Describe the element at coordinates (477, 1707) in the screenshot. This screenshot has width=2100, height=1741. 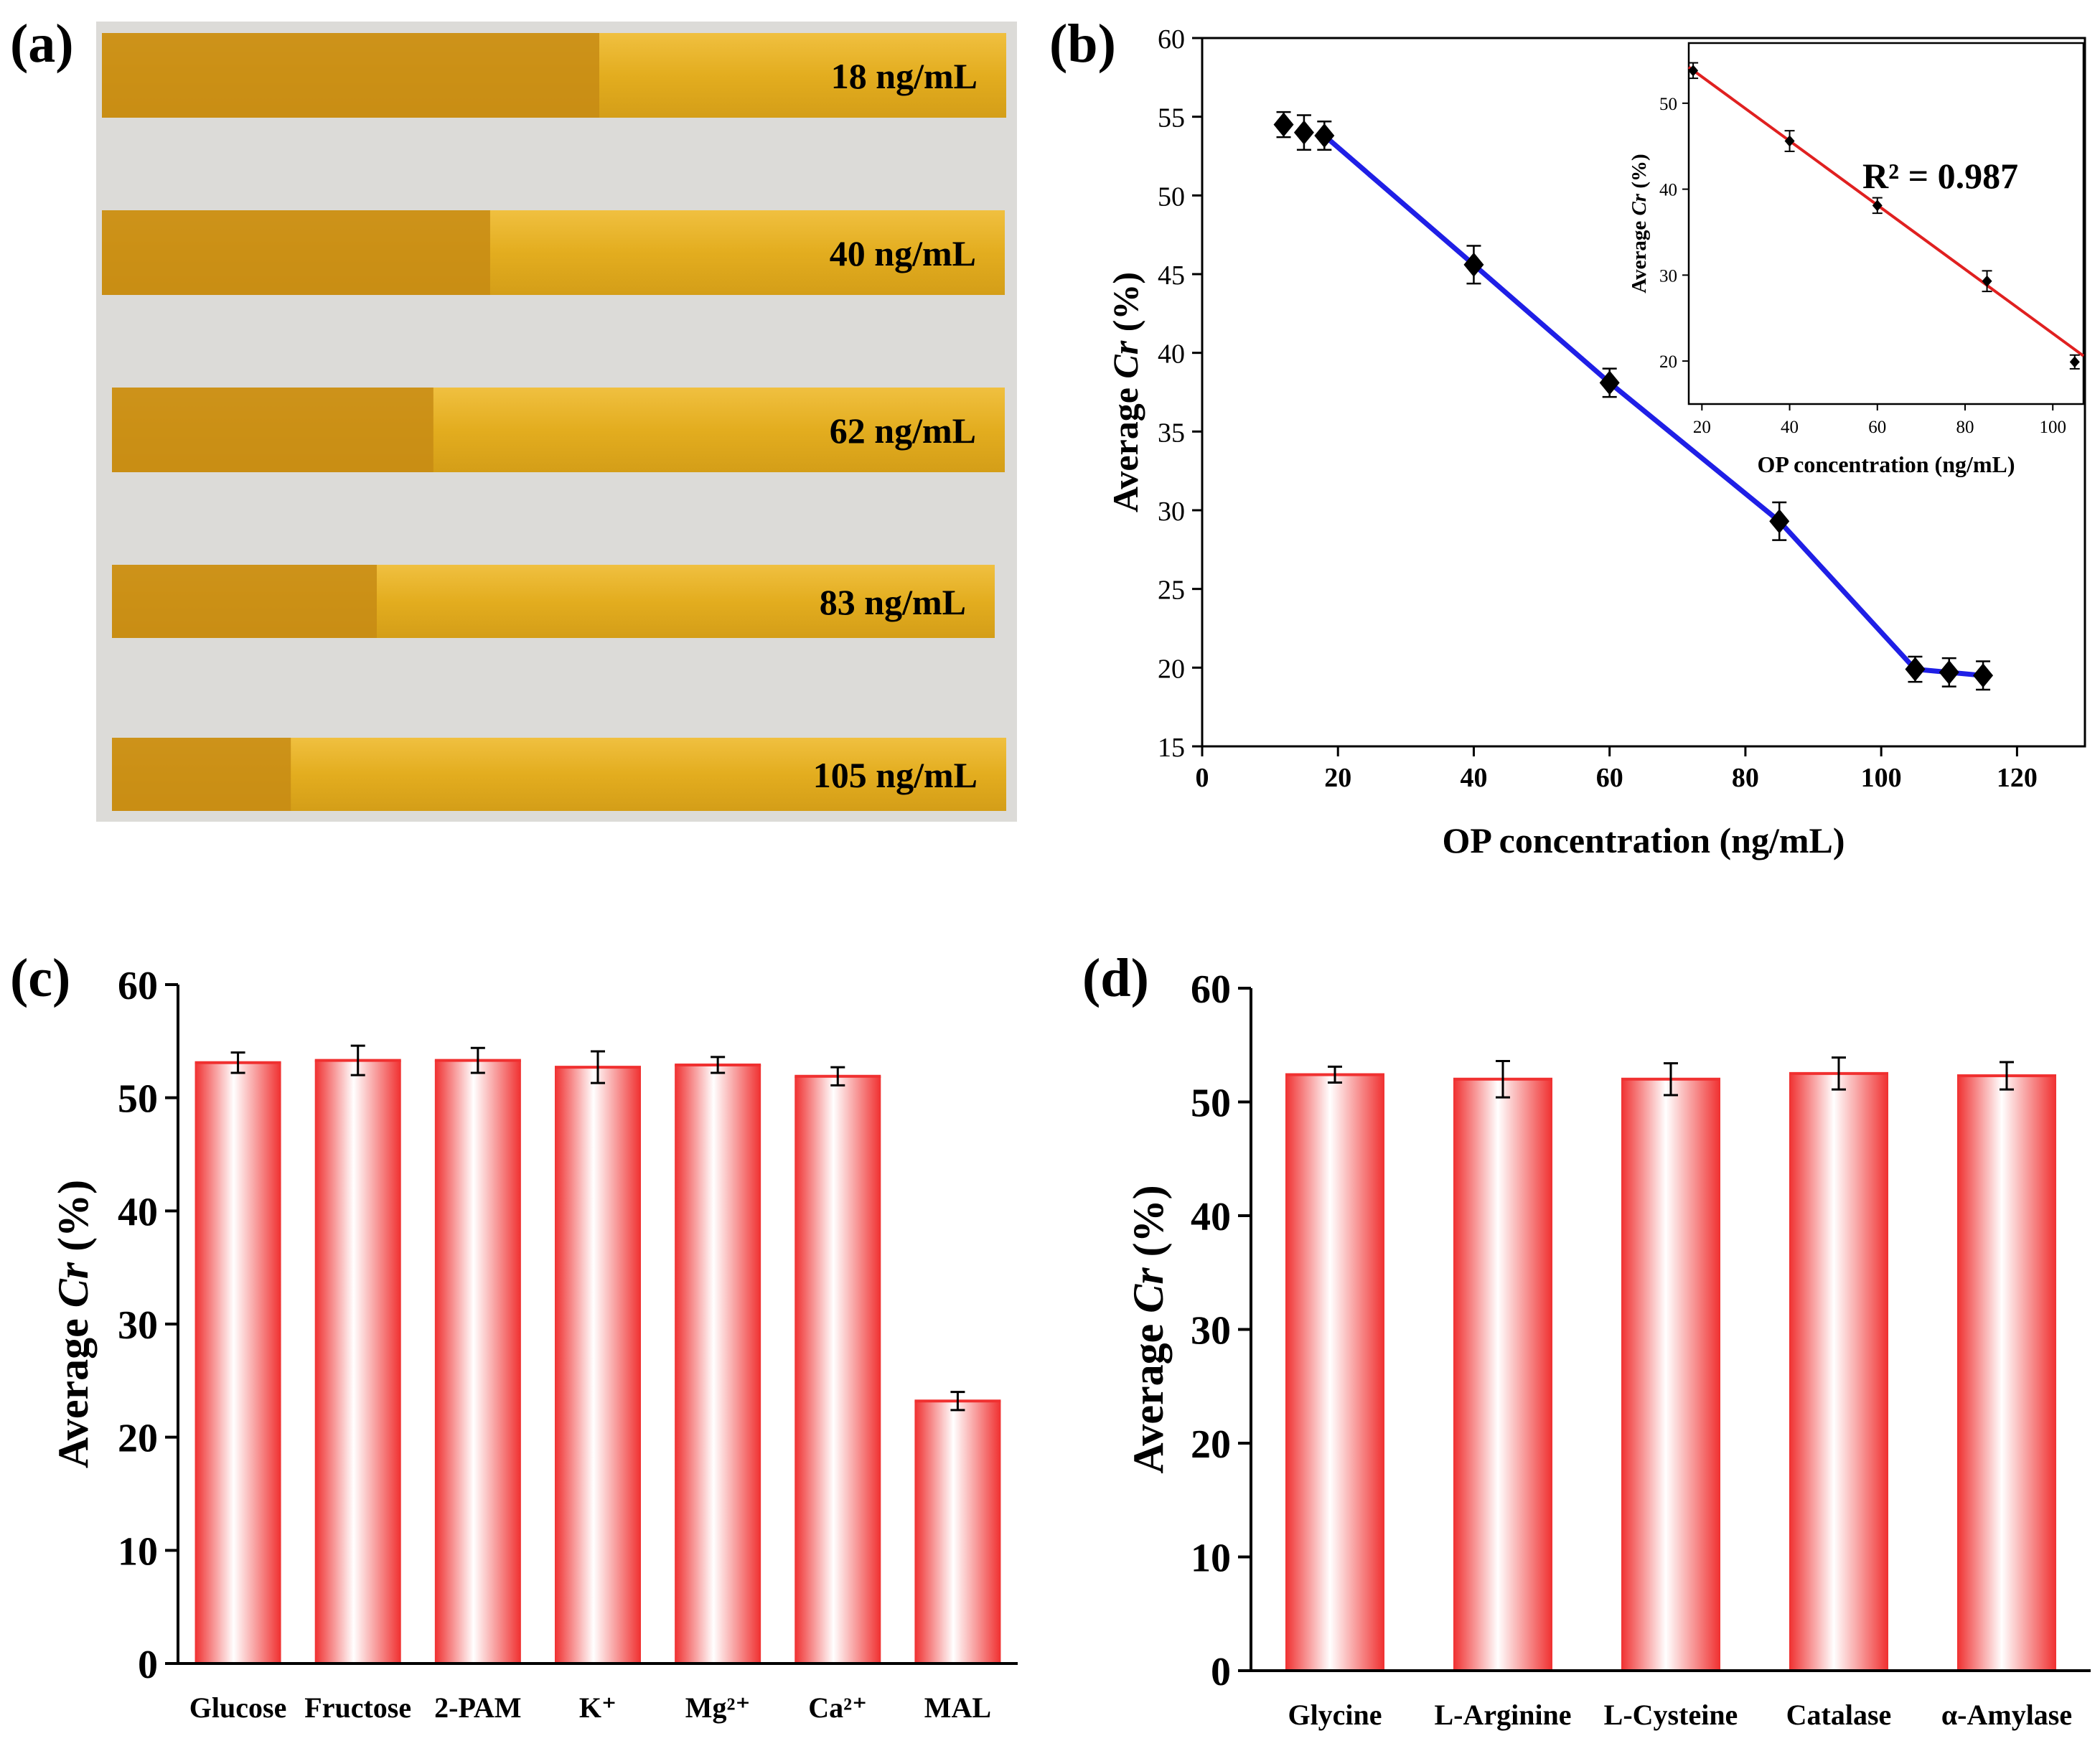
I see `category-label: 2-PAM` at that location.